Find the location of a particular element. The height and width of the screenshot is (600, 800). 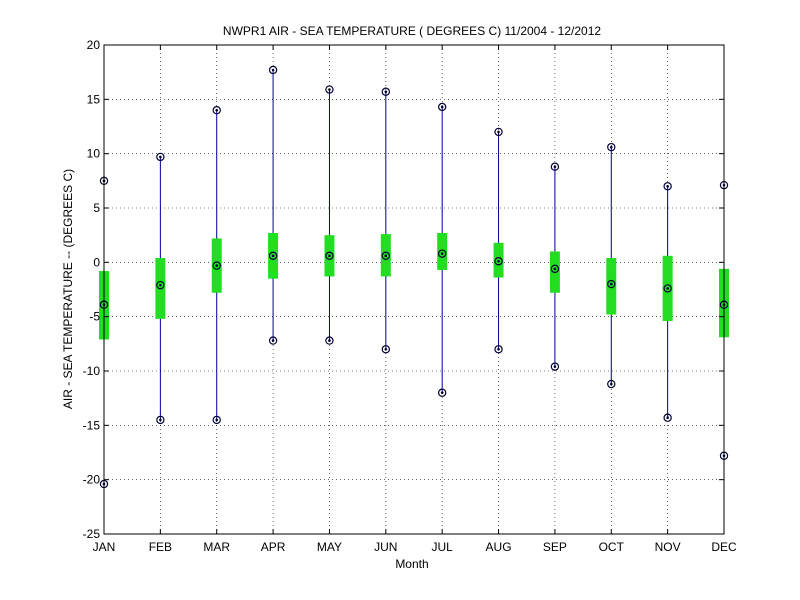

y-tick-label: -25 is located at coordinates (92, 534).